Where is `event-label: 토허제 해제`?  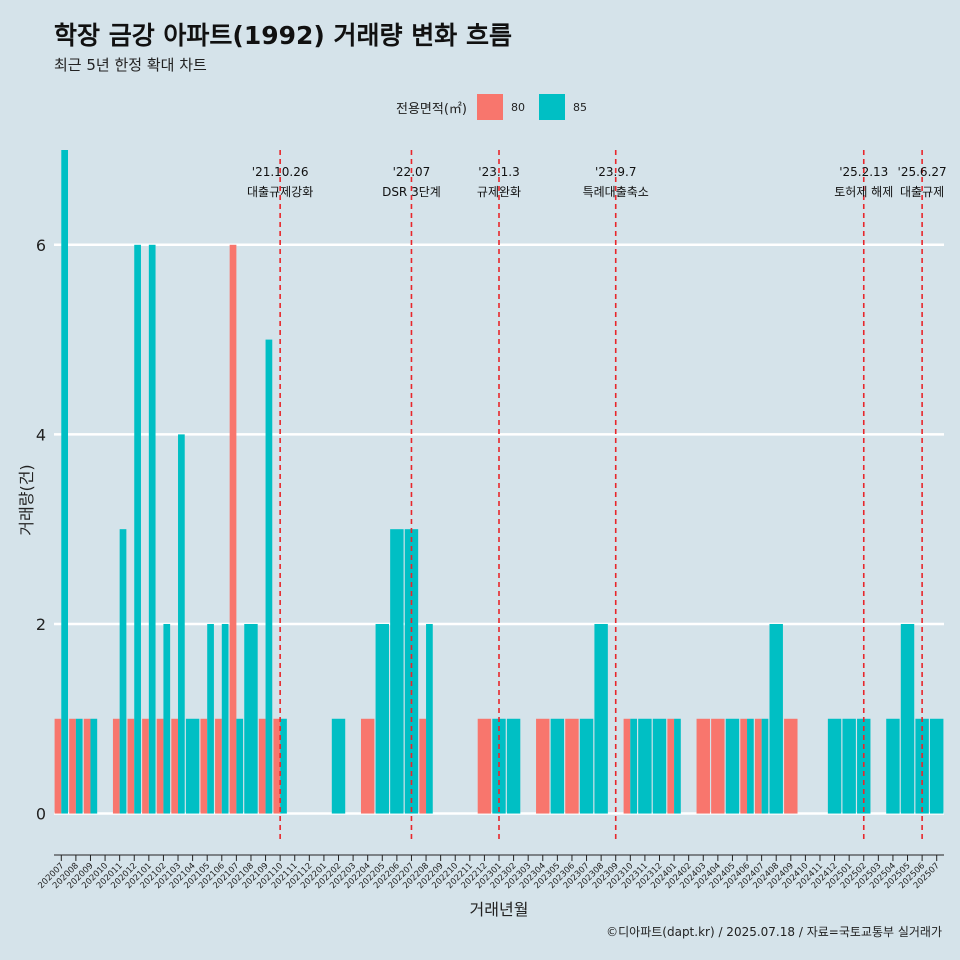 event-label: 토허제 해제 is located at coordinates (863, 192).